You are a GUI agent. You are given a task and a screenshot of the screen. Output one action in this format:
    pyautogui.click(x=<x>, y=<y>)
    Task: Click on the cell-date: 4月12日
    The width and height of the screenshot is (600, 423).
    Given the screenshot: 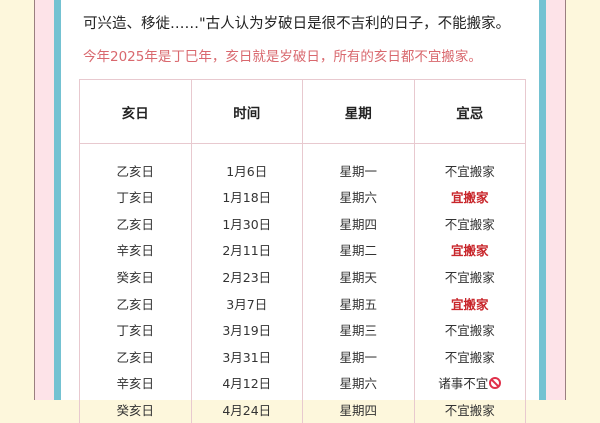 What is the action you would take?
    pyautogui.click(x=246, y=383)
    